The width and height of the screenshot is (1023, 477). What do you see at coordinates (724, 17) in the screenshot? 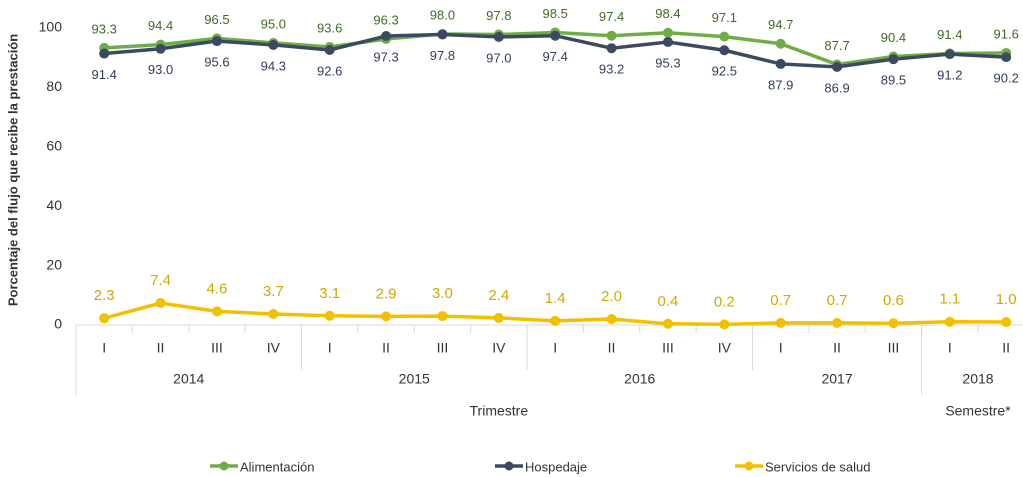
I see `data-label: 97.1` at bounding box center [724, 17].